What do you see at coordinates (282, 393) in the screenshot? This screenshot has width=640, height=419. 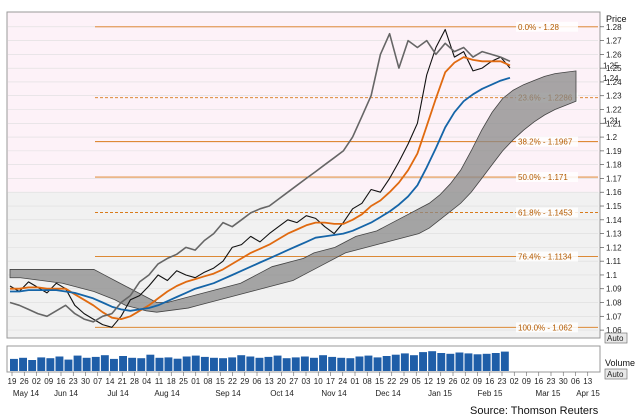 I see `x-month-label: Oct 14` at bounding box center [282, 393].